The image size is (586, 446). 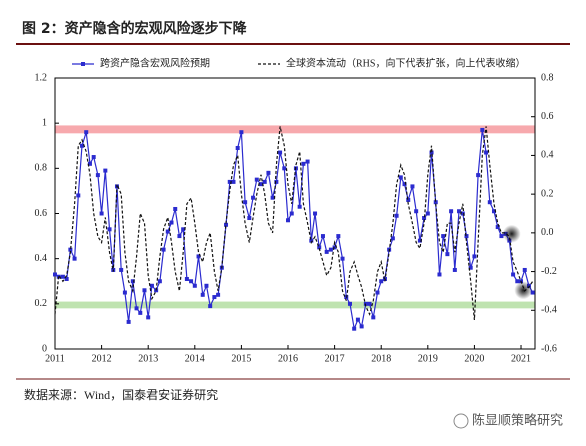 What do you see at coordinates (41, 168) in the screenshot?
I see `y-tick-label: 0.8` at bounding box center [41, 168].